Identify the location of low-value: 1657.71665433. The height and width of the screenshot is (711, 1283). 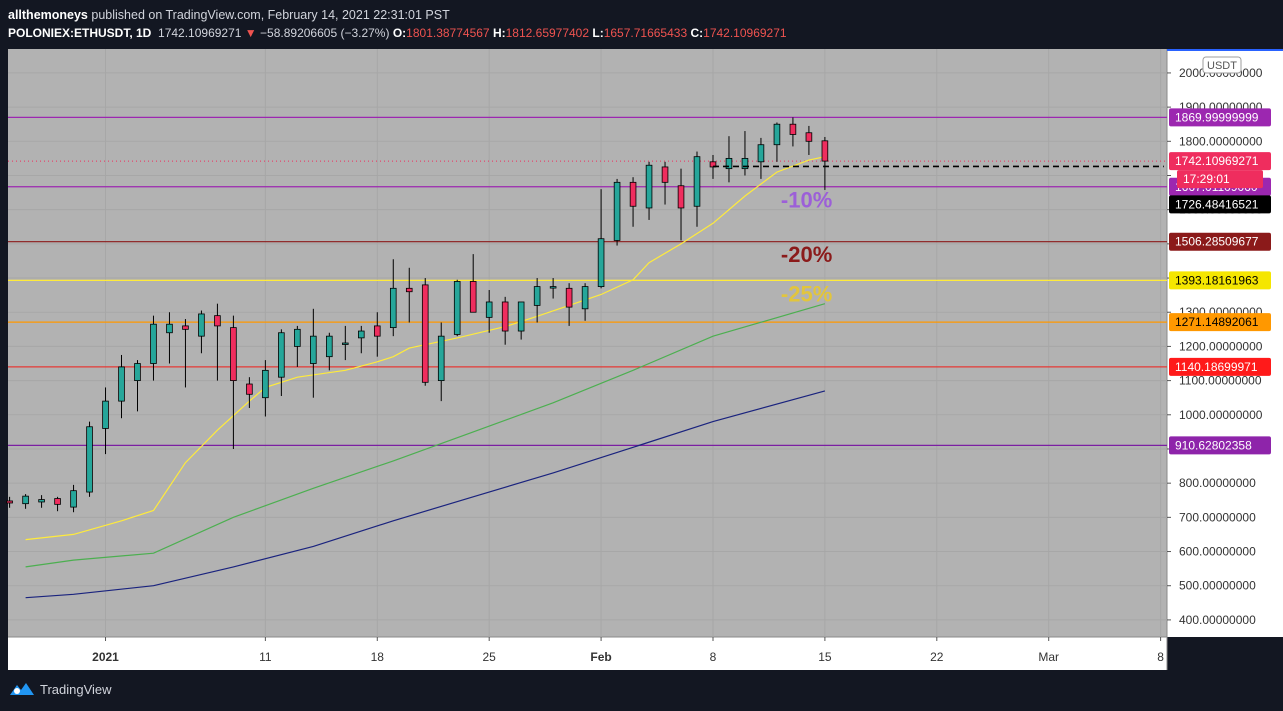
(645, 33).